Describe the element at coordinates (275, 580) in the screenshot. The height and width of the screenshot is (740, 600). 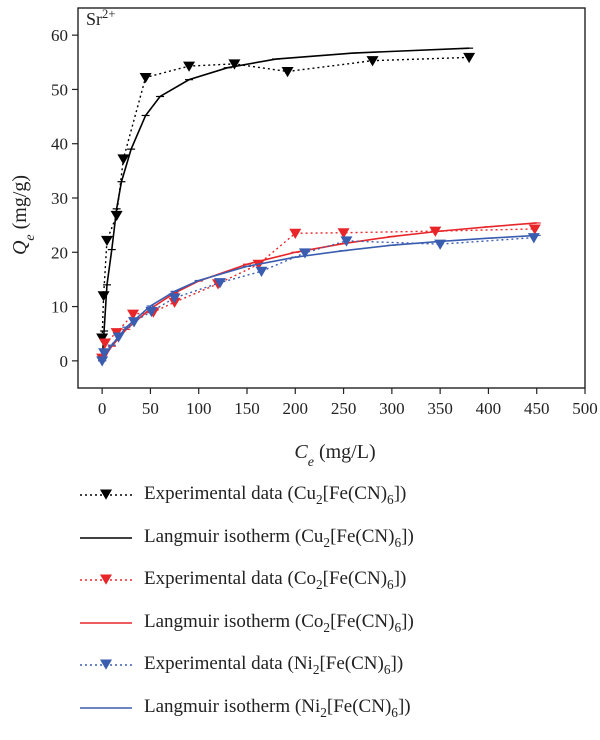
I see `legend-label: Experimental data (Co2[Fe(CN)6])` at that location.